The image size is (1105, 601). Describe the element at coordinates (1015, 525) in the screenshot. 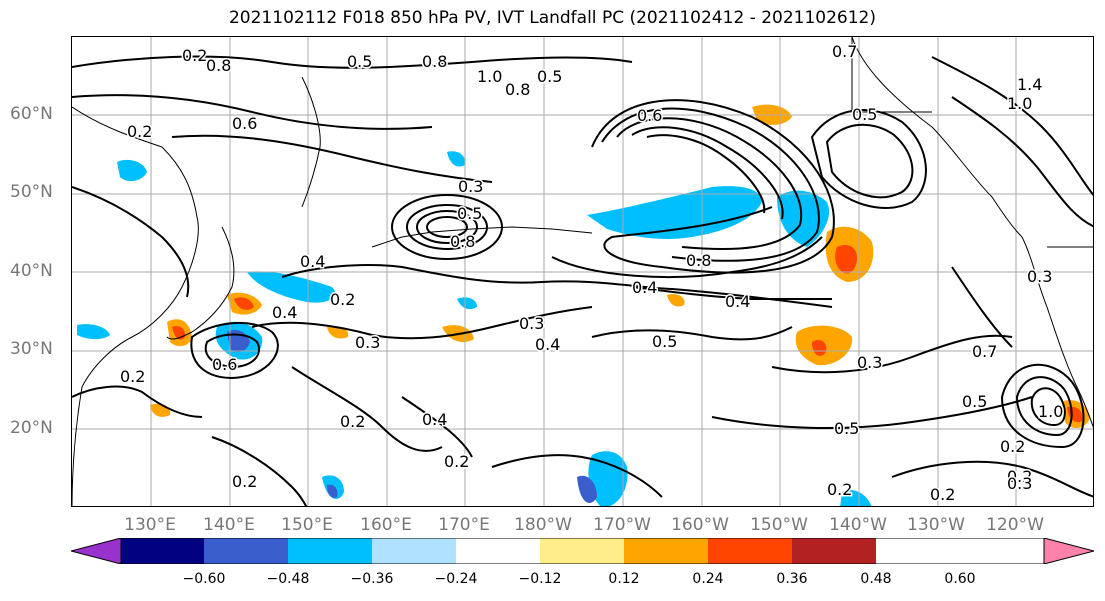

I see `lon-label-120w: 120°W` at that location.